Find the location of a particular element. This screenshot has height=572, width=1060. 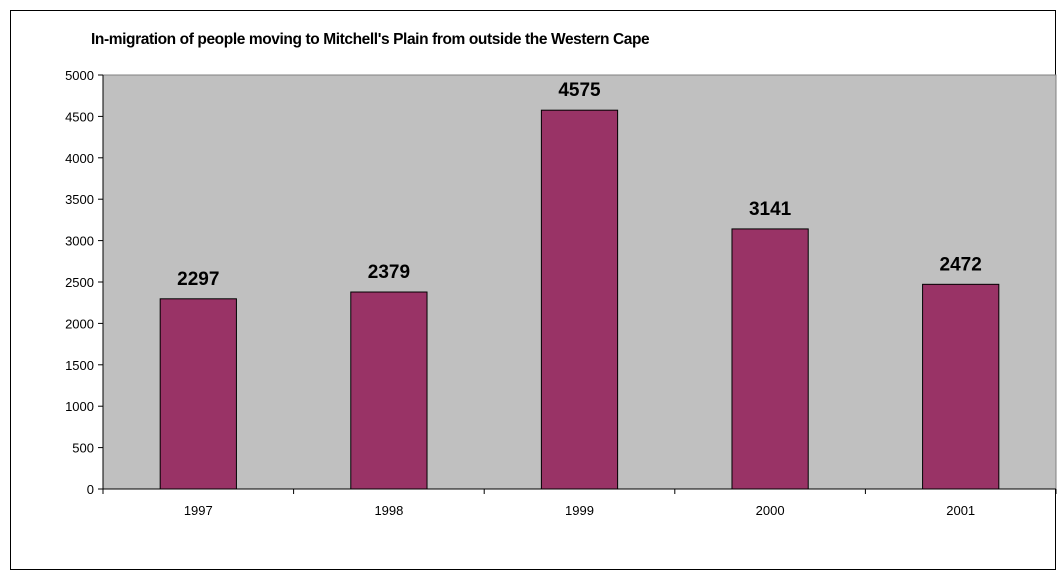

x-axis: 1997 1998 1999 2000 2001 is located at coordinates (579, 503).